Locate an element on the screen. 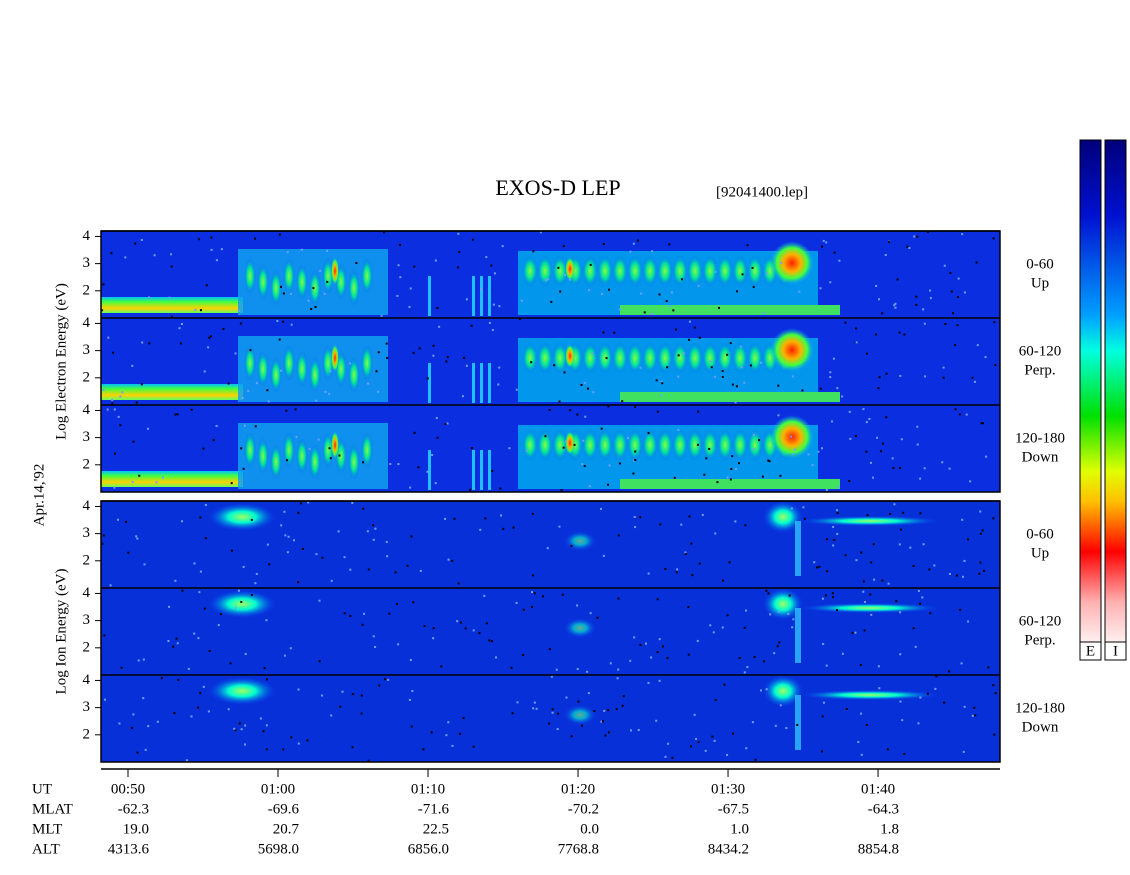 This screenshot has height=875, width=1130. x-tick-label: 01:40 is located at coordinates (878, 789).